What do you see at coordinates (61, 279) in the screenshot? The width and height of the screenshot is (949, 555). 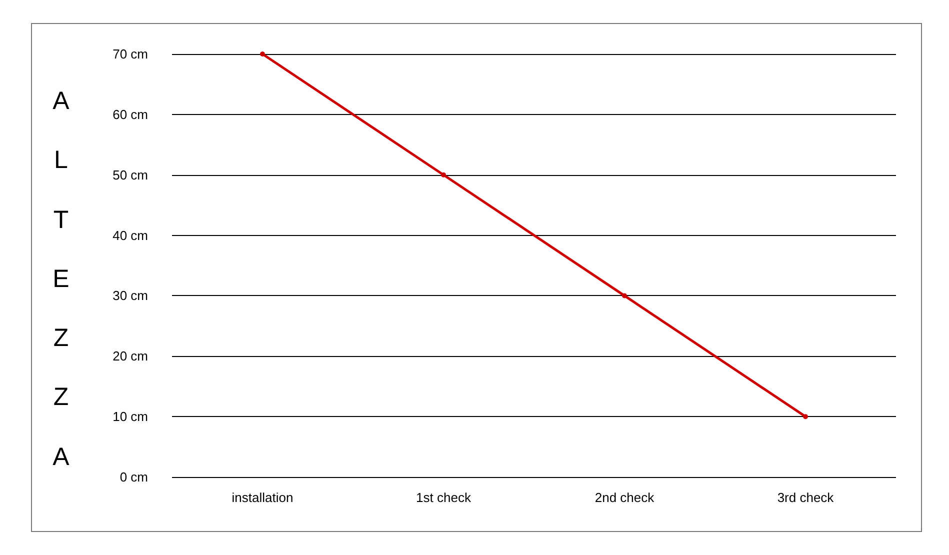 I see `text: ALTEZZA` at bounding box center [61, 279].